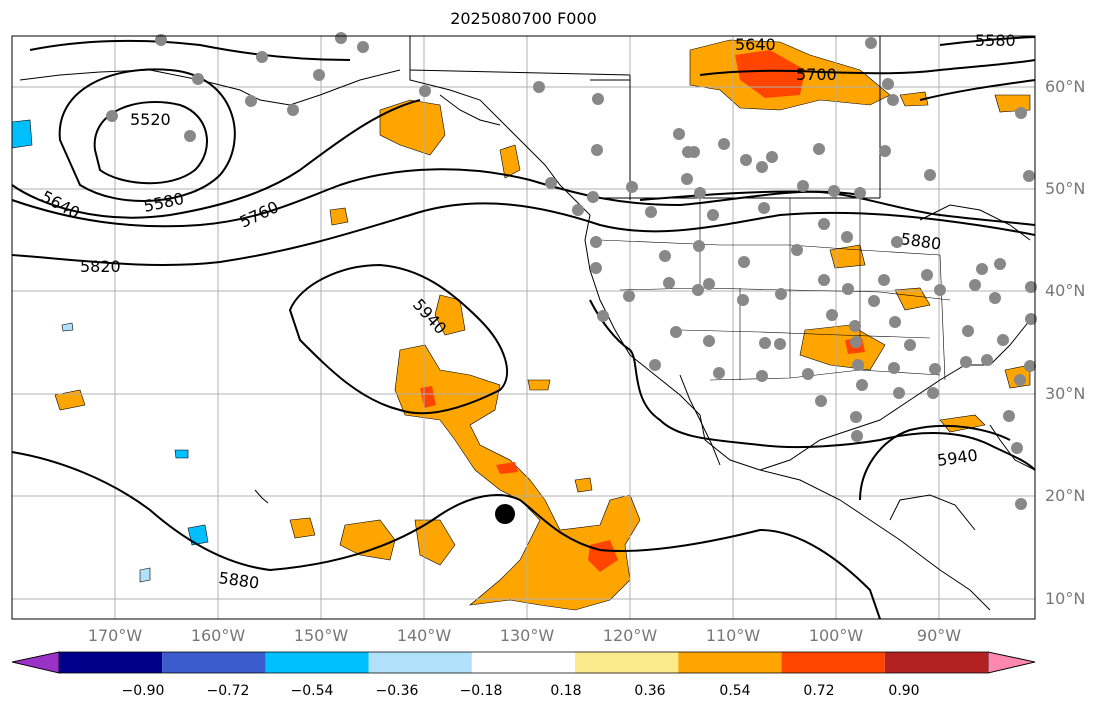 The height and width of the screenshot is (712, 1105). Describe the element at coordinates (110, 351) in the screenshot. I see `negative-anomaly-shading` at that location.